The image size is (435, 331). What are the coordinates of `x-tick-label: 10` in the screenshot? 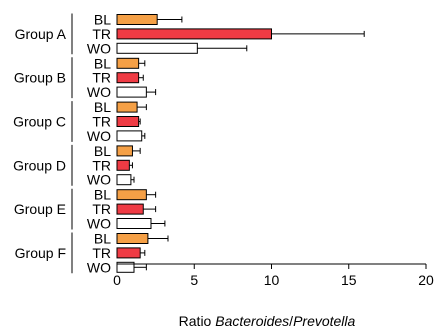 It's located at (272, 280).